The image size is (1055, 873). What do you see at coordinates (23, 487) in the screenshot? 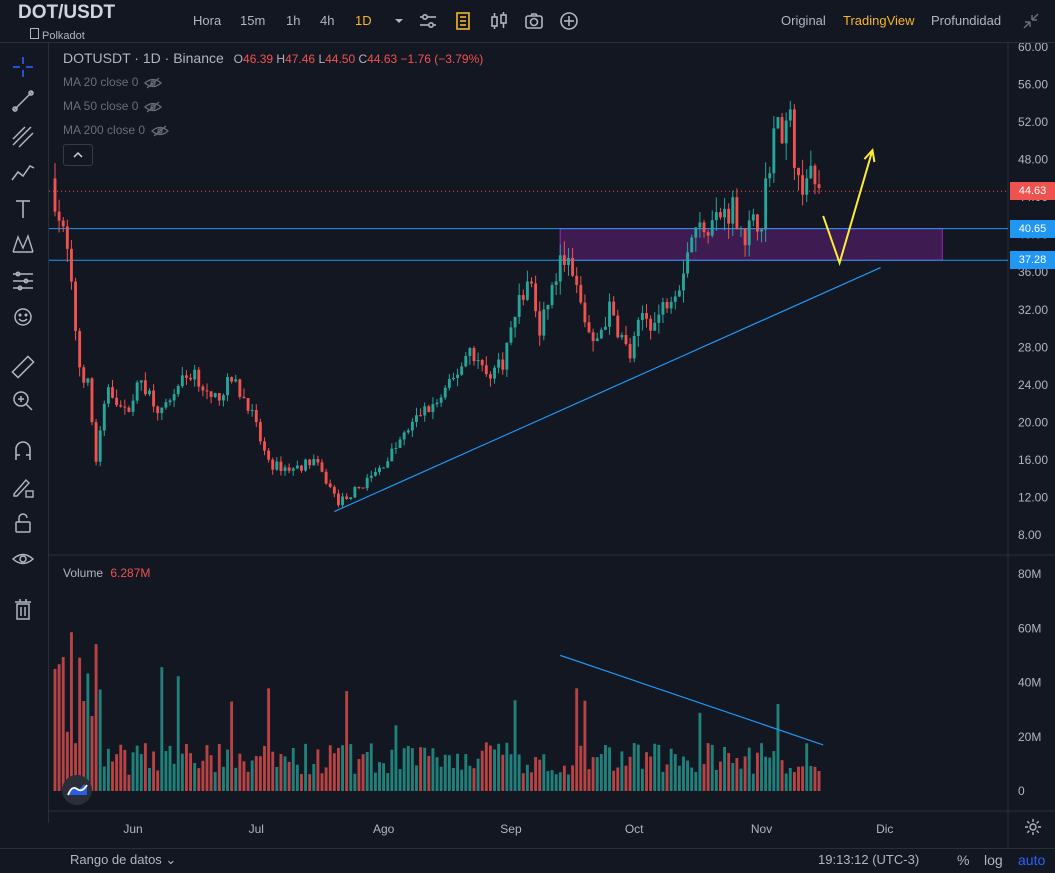
I see `lock-drawing-icon` at bounding box center [23, 487].